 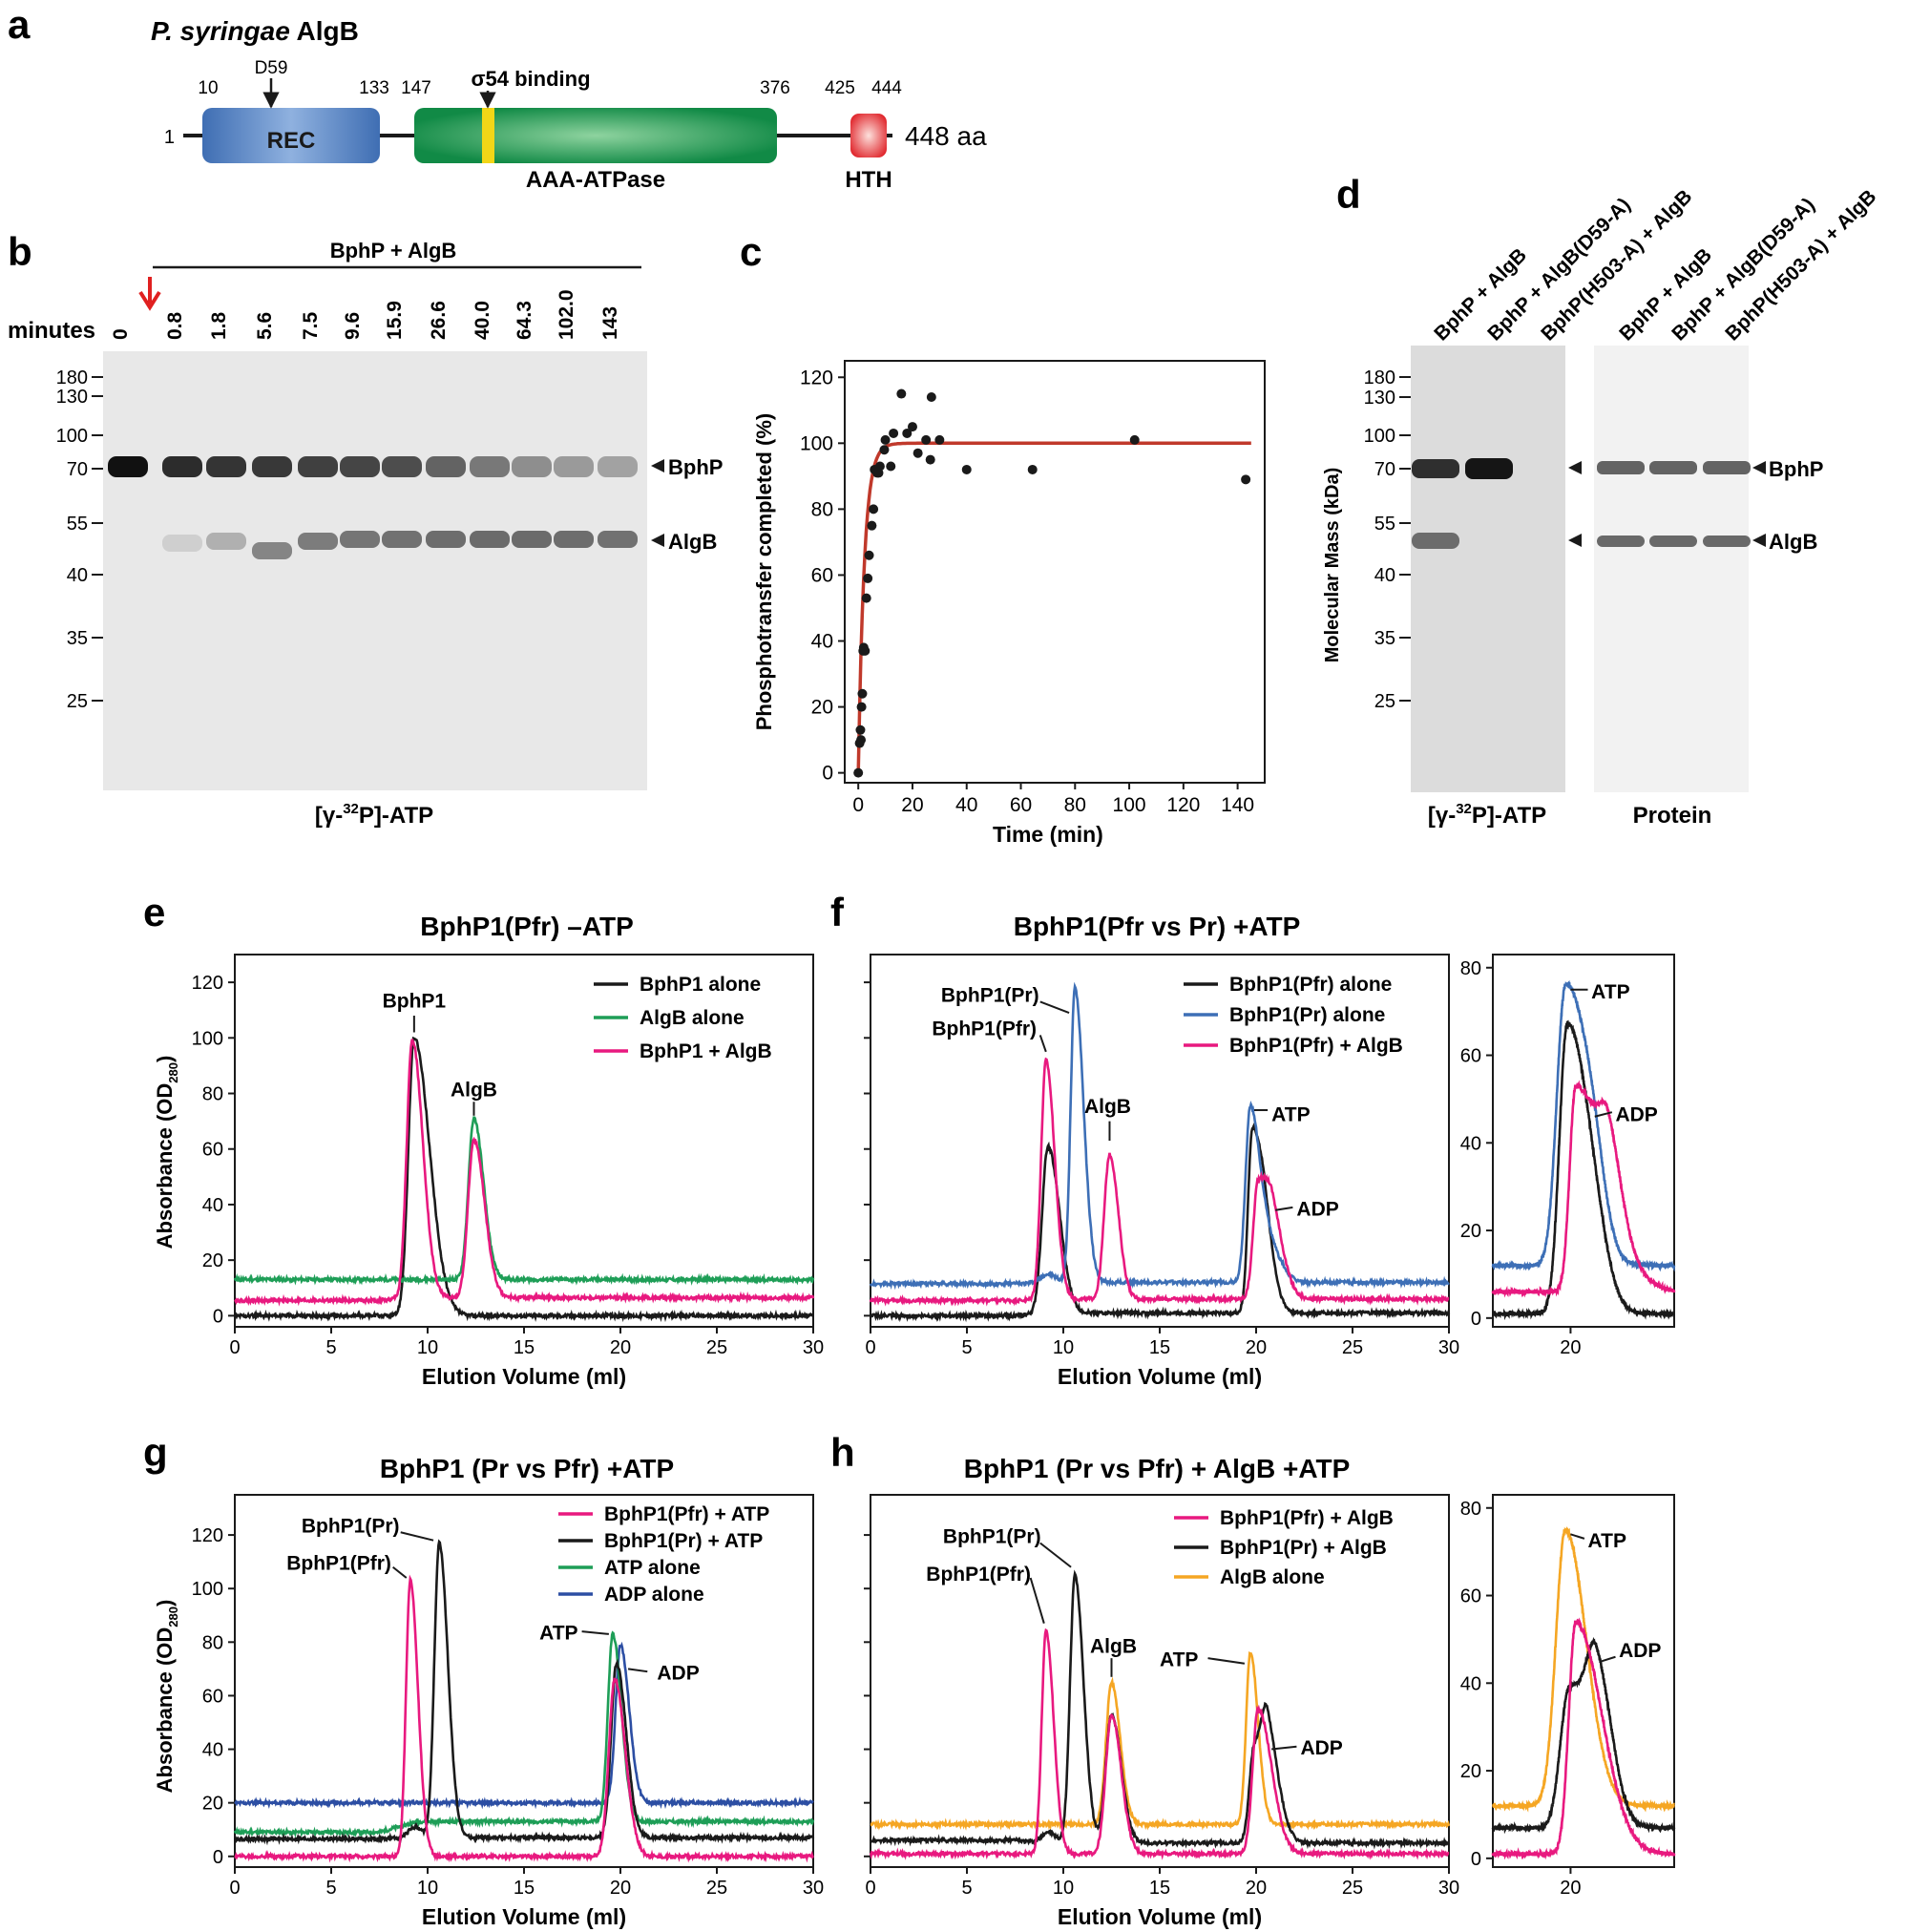 What do you see at coordinates (1509, 816) in the screenshot?
I see `d-caption-left-post: P]-ATP` at bounding box center [1509, 816].